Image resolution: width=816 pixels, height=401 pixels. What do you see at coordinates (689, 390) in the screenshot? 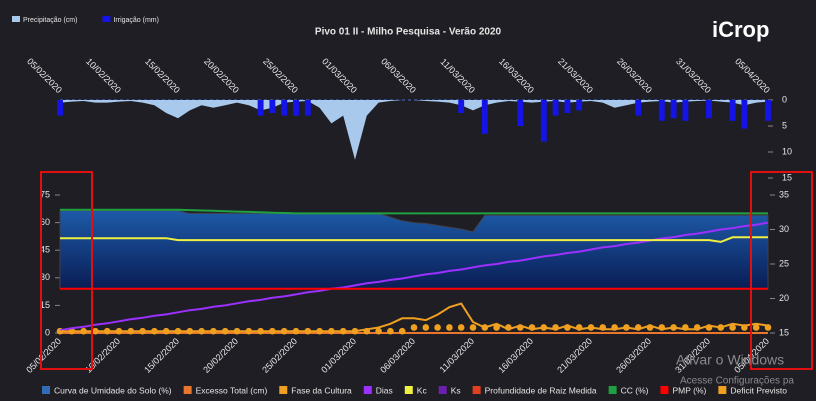
I see `legend-label: PMP (%)` at bounding box center [689, 390].